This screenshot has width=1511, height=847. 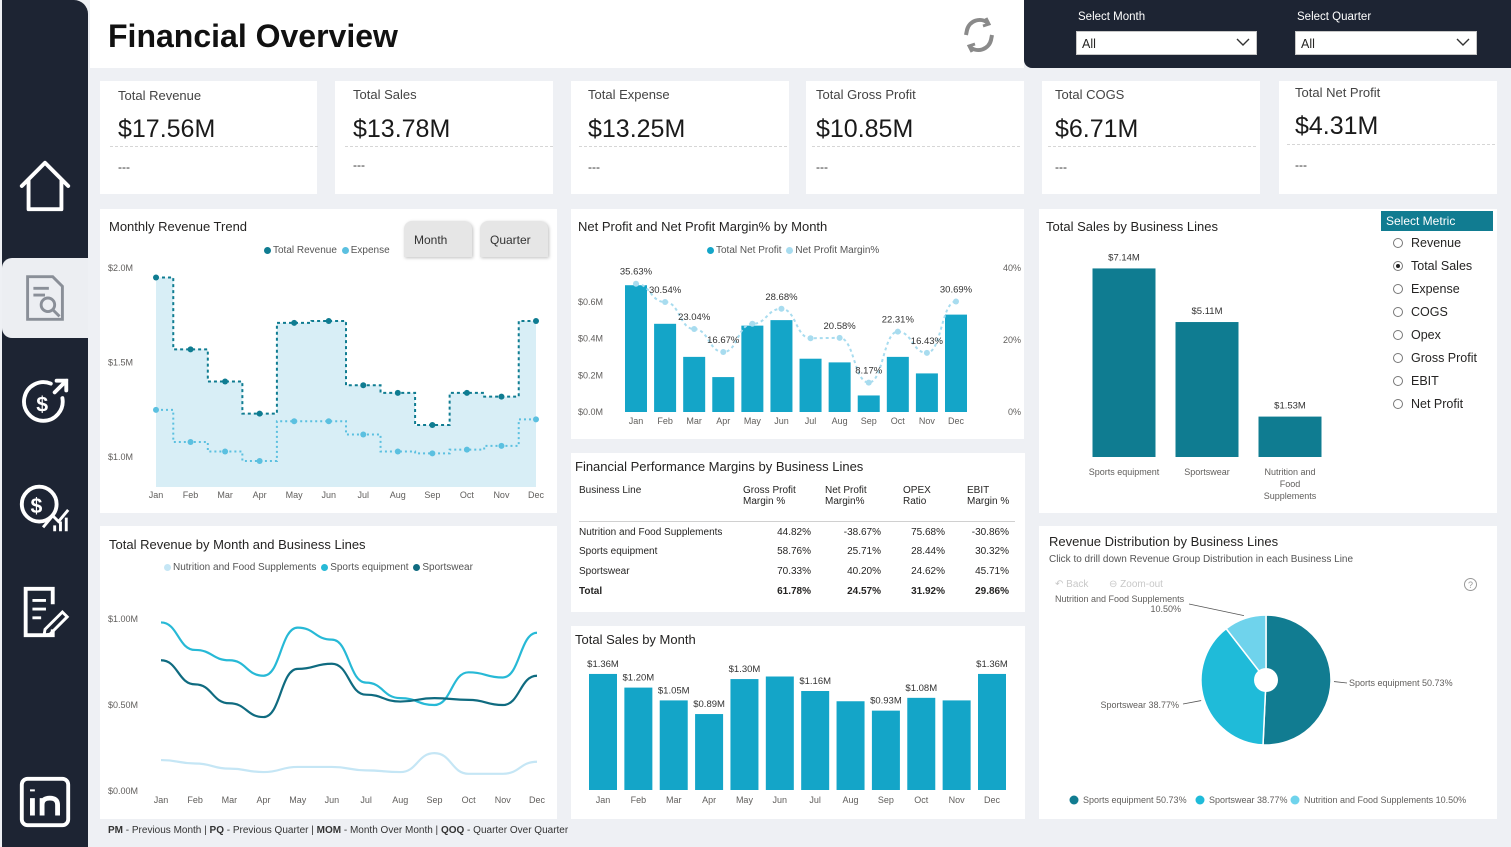 What do you see at coordinates (659, 503) in the screenshot?
I see `column-header: Business Line` at bounding box center [659, 503].